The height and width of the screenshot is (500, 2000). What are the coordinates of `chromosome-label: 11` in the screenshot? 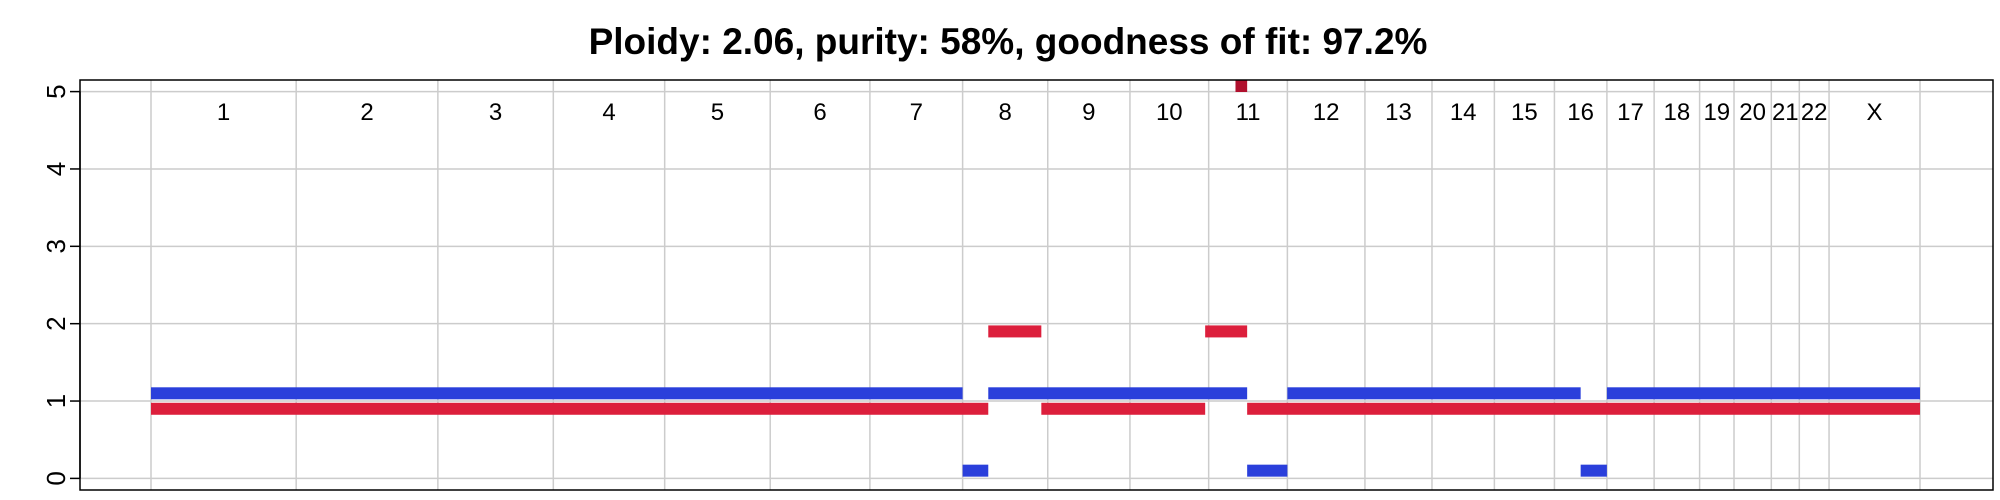 It's located at (1248, 112).